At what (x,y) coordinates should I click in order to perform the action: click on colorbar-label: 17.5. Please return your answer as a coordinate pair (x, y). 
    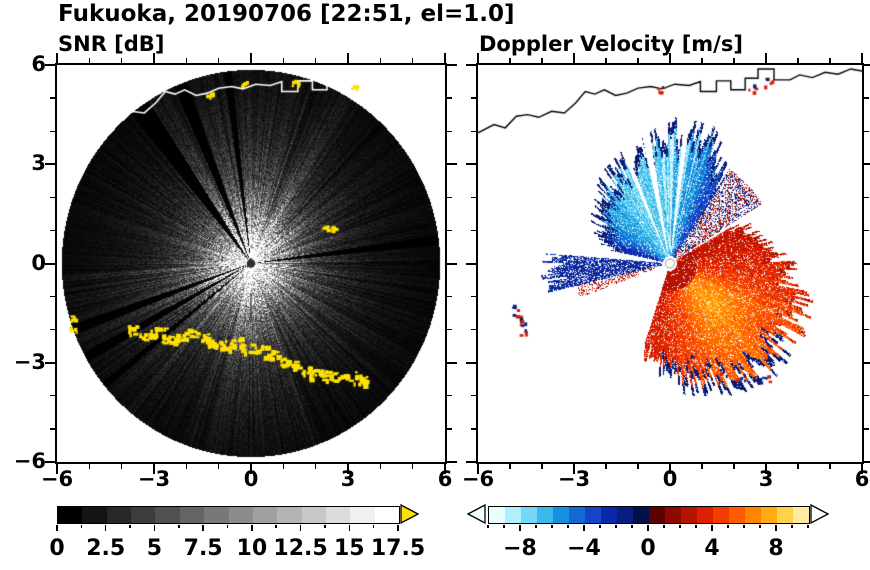
    Looking at the image, I should click on (398, 548).